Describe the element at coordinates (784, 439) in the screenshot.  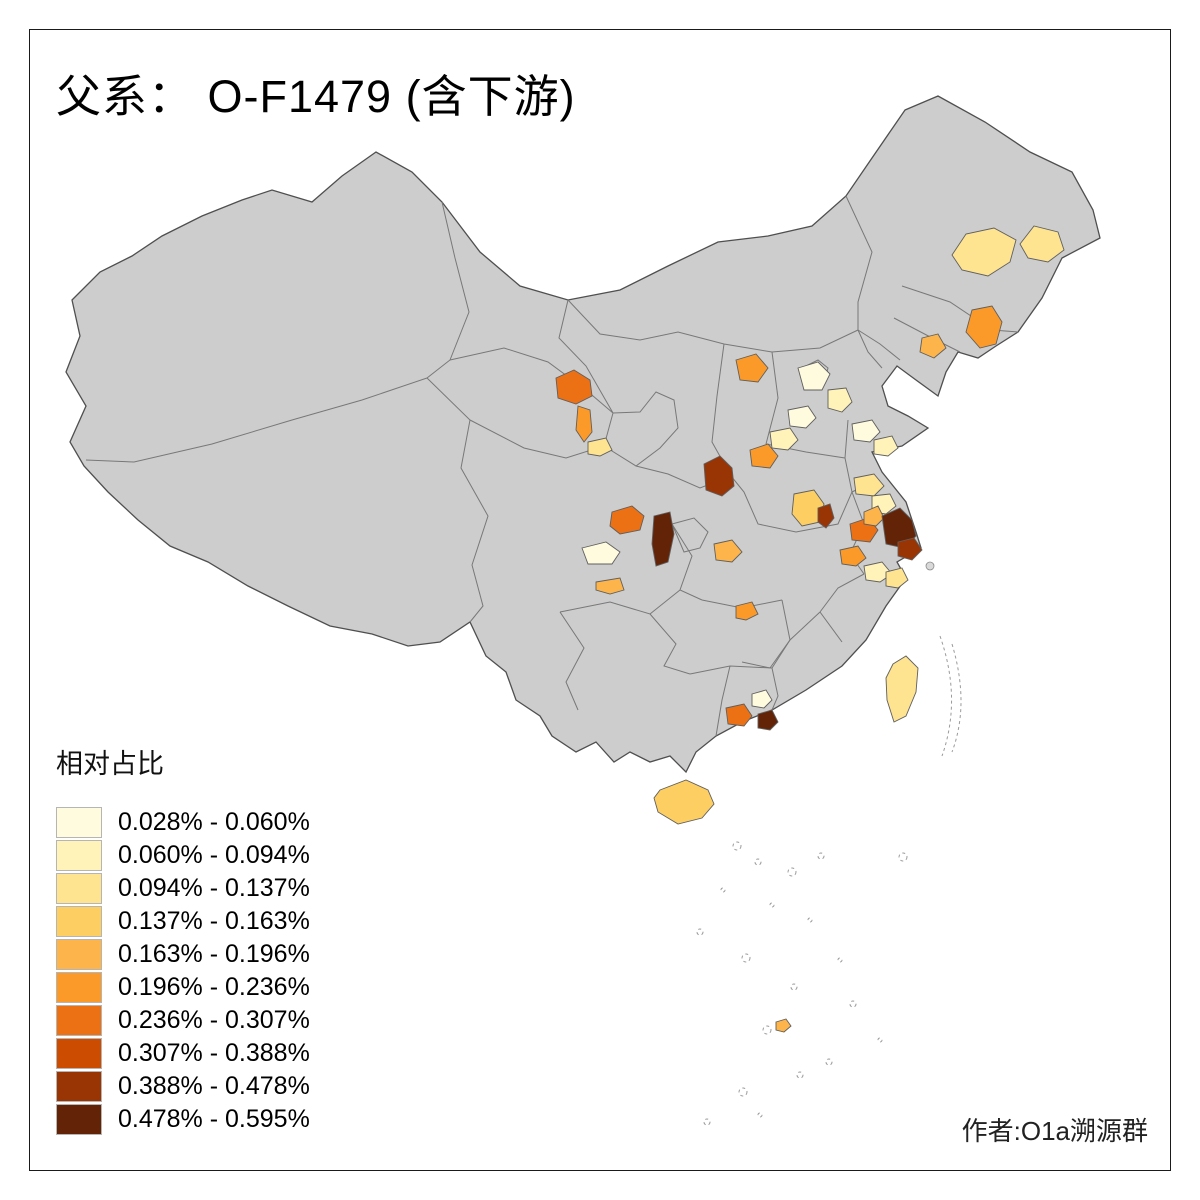
I see `region-hebei-south` at that location.